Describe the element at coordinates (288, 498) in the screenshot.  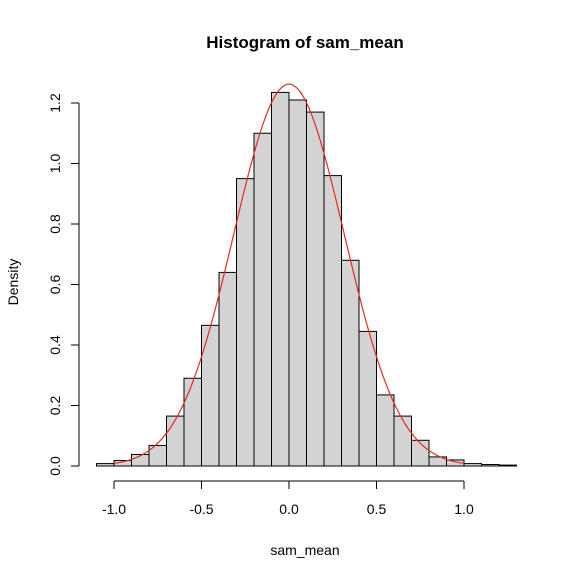
I see `x-axis: -1.0 -0.5 0.0 0.5 1.0` at that location.